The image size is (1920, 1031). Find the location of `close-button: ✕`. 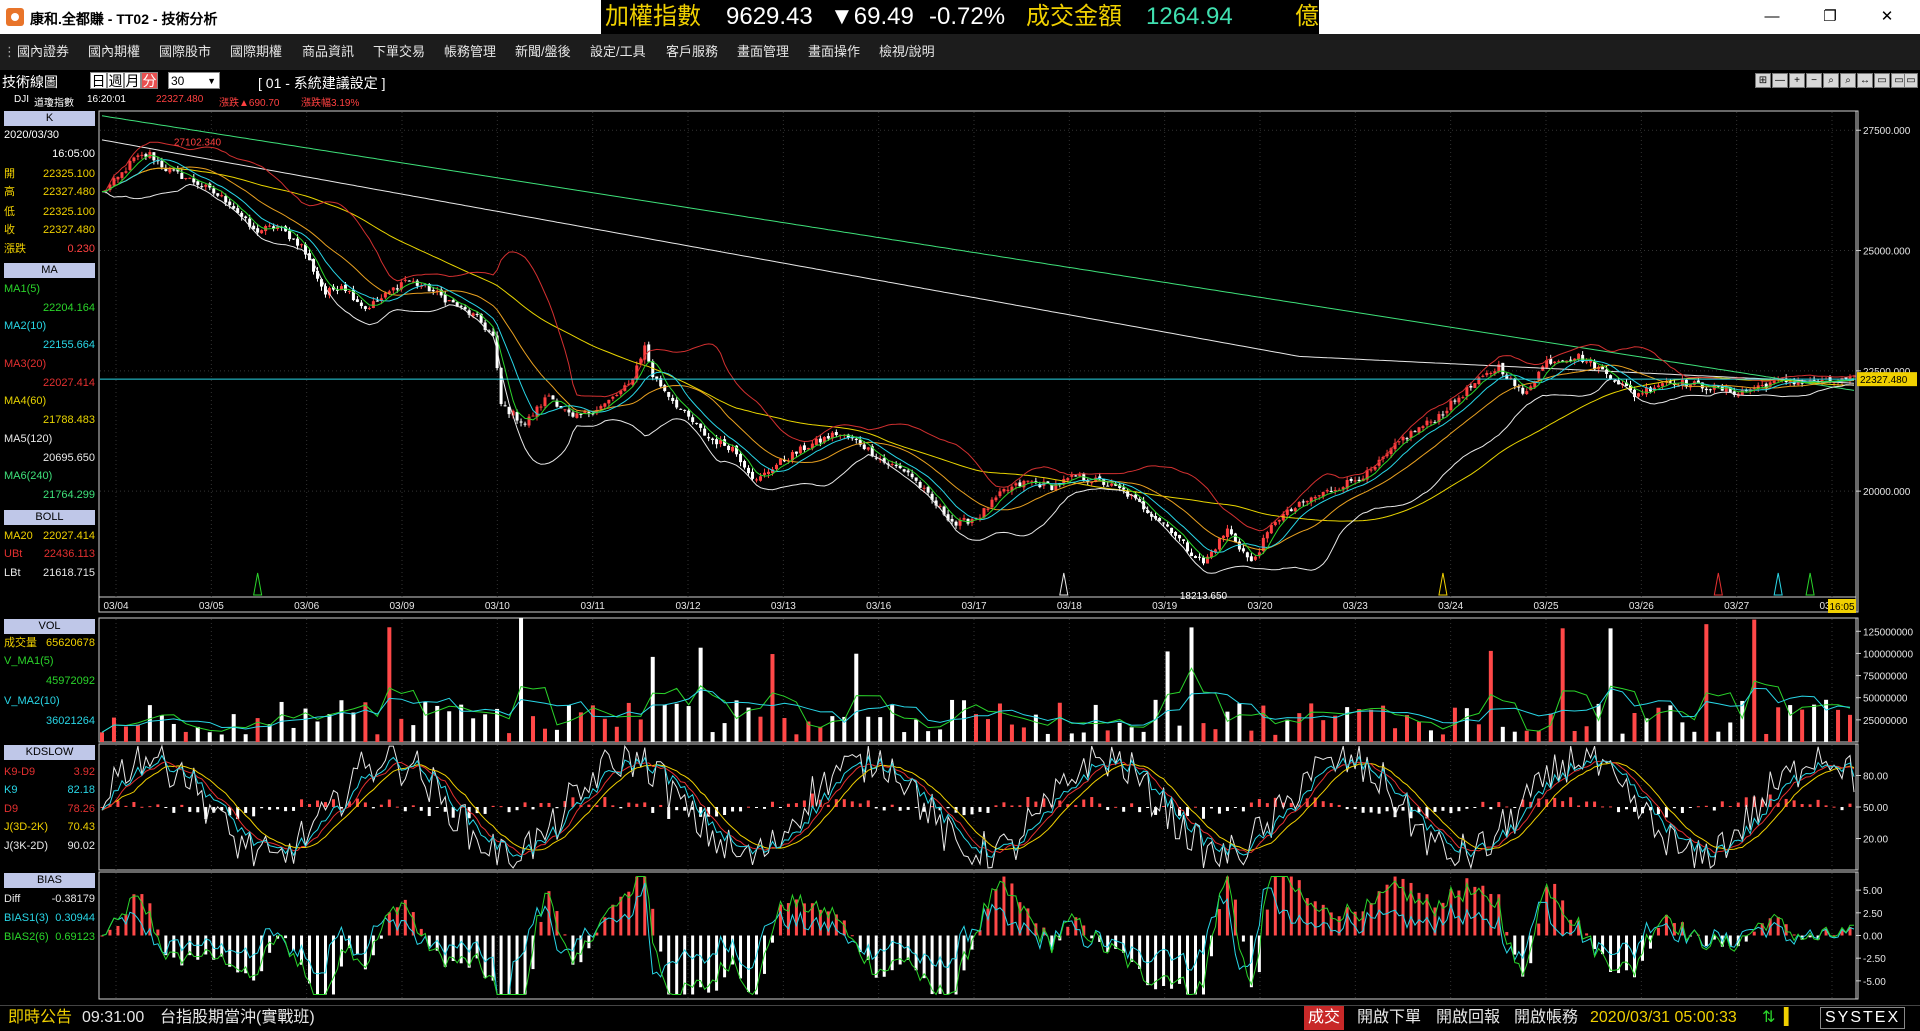

close-button: ✕ is located at coordinates (1887, 16).